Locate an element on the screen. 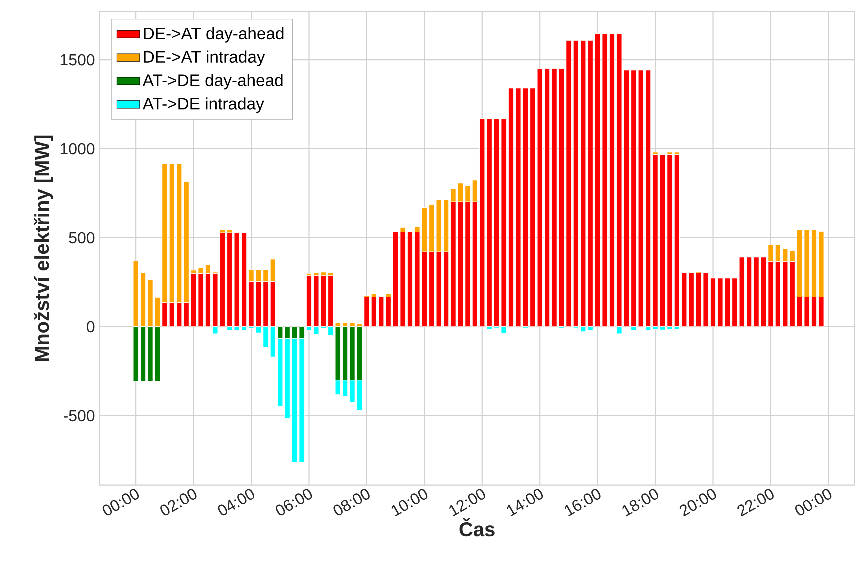  legend-label: AT->DE day-ahead is located at coordinates (212, 82).